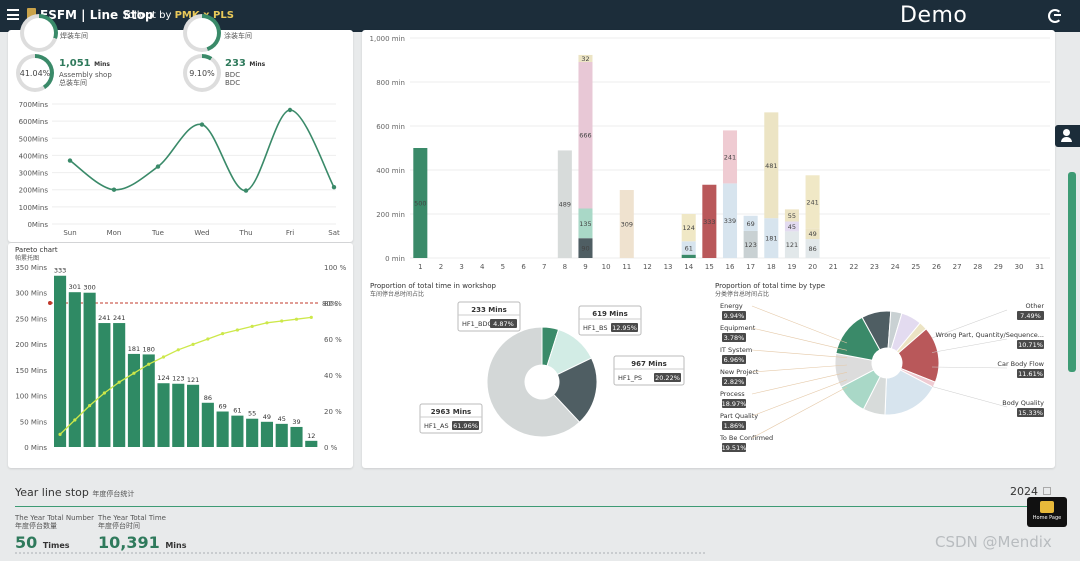 This screenshot has width=1080, height=561. I want to click on daily-segment-label: 55, so click(792, 216).